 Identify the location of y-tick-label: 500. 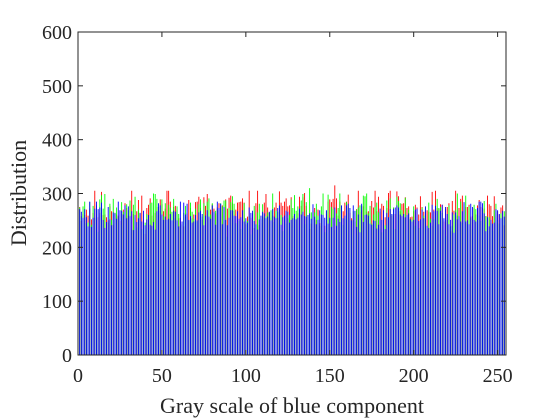
(57, 87).